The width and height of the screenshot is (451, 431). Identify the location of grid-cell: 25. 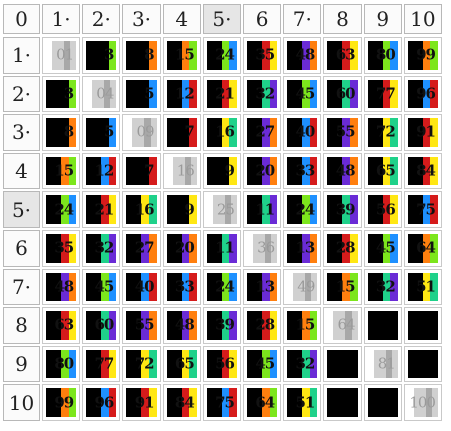
(221, 209).